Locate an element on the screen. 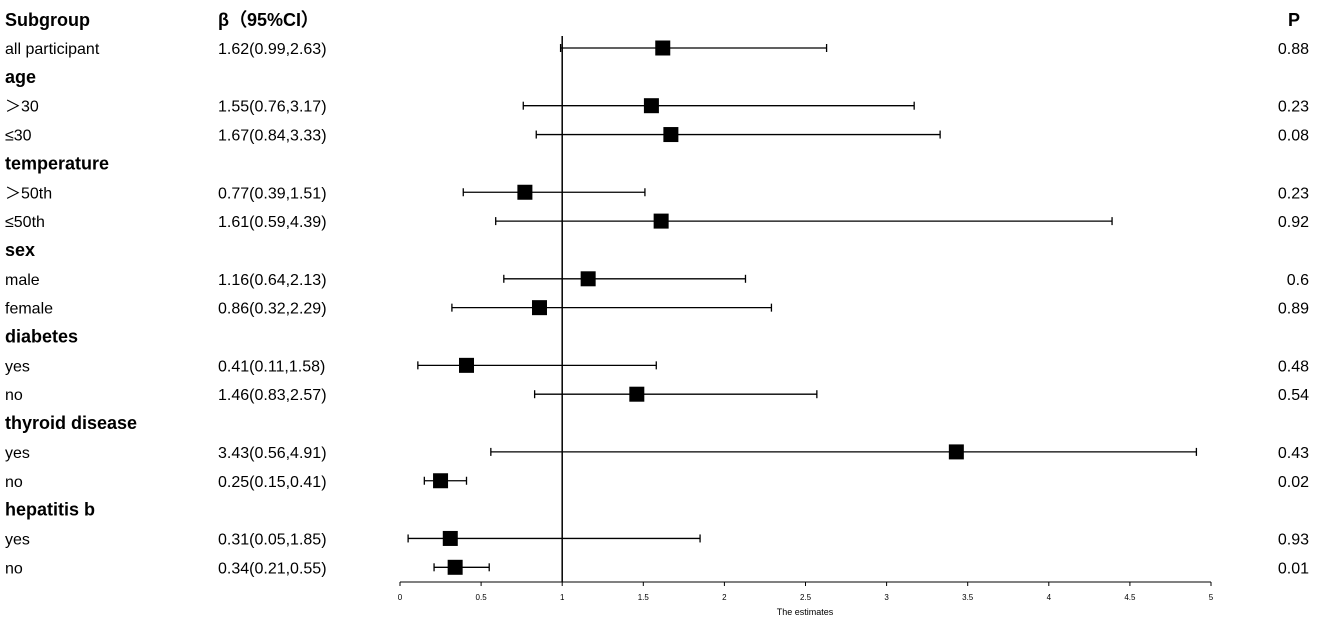  row-label: ＞50th is located at coordinates (28, 193).